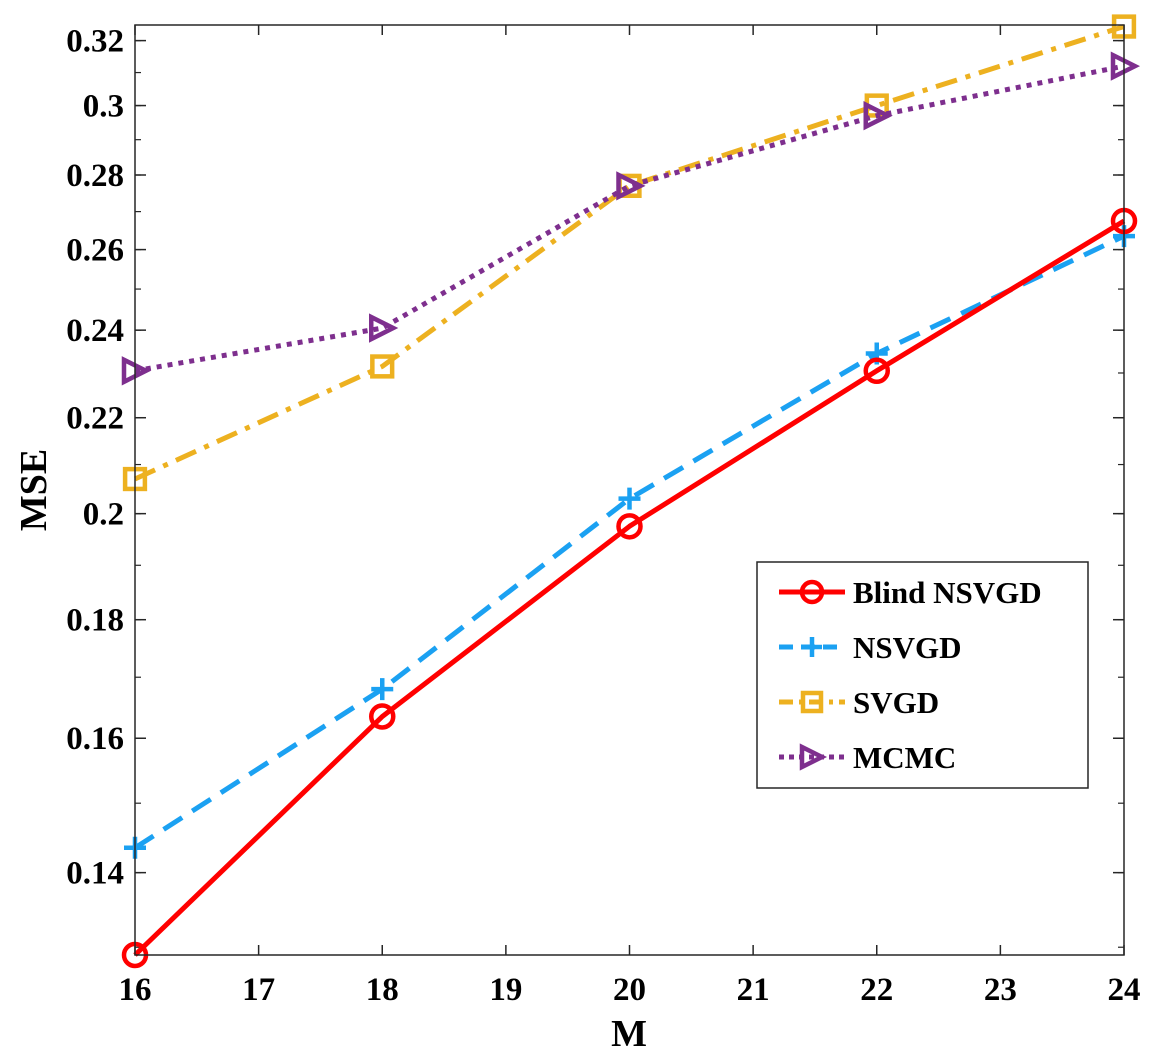  What do you see at coordinates (812, 702) in the screenshot?
I see `legend-marker-svgd` at bounding box center [812, 702].